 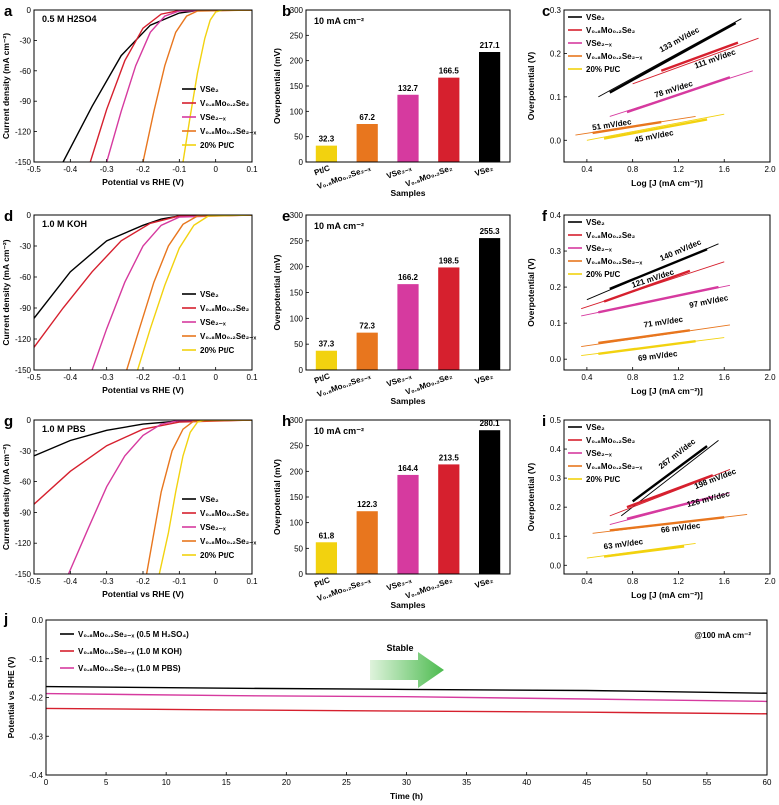 What do you see at coordinates (556, 536) in the screenshot?
I see `i-ytick-label: 0.1` at bounding box center [556, 536].